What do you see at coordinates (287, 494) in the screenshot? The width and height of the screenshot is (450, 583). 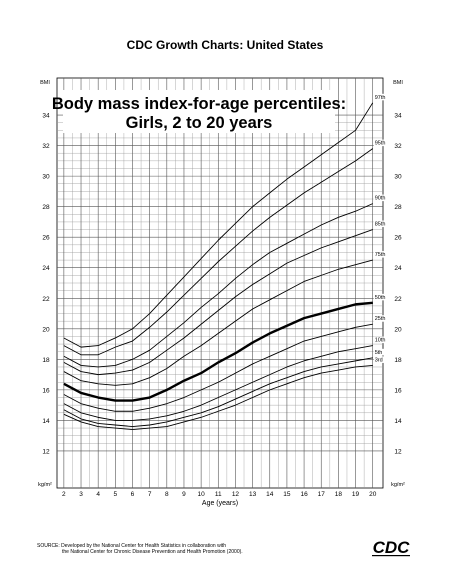 I see `x-tick-label: 15` at bounding box center [287, 494].